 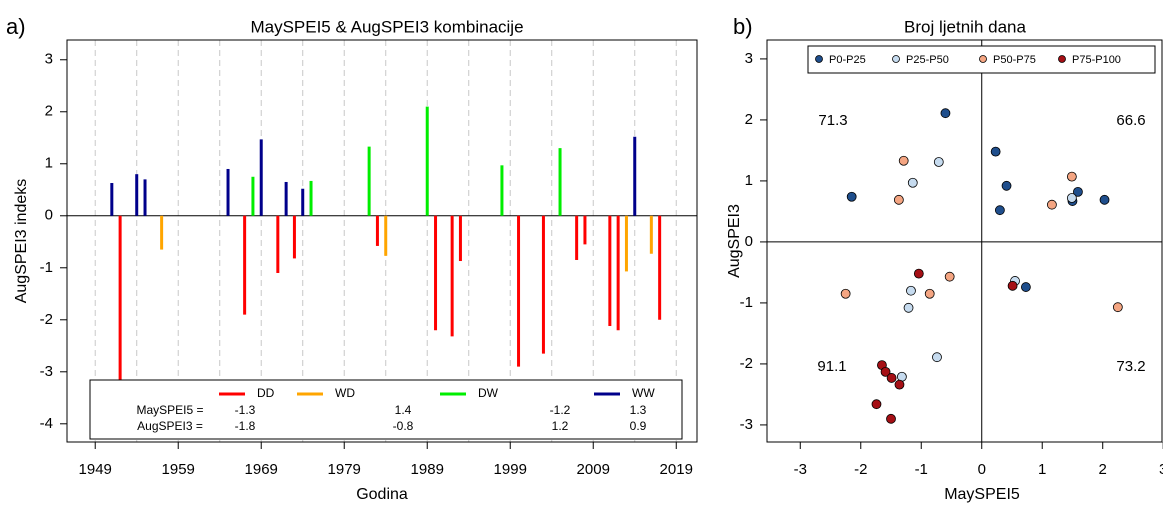 What do you see at coordinates (1014, 60) in the screenshot?
I see `legend-label: P50-P75` at bounding box center [1014, 60].